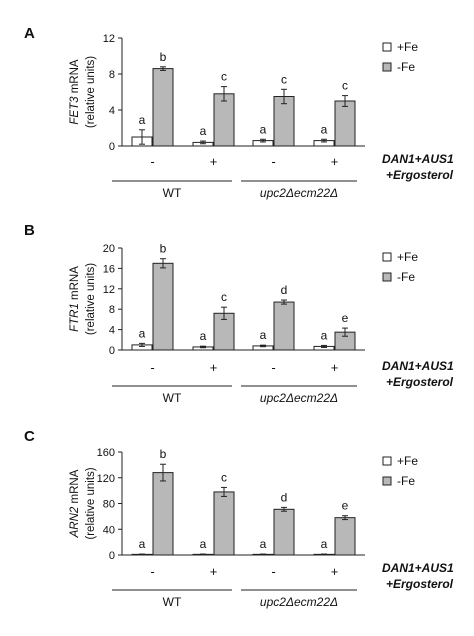 This screenshot has height=636, width=474. I want to click on y-tick-label: 40, so click(109, 530).